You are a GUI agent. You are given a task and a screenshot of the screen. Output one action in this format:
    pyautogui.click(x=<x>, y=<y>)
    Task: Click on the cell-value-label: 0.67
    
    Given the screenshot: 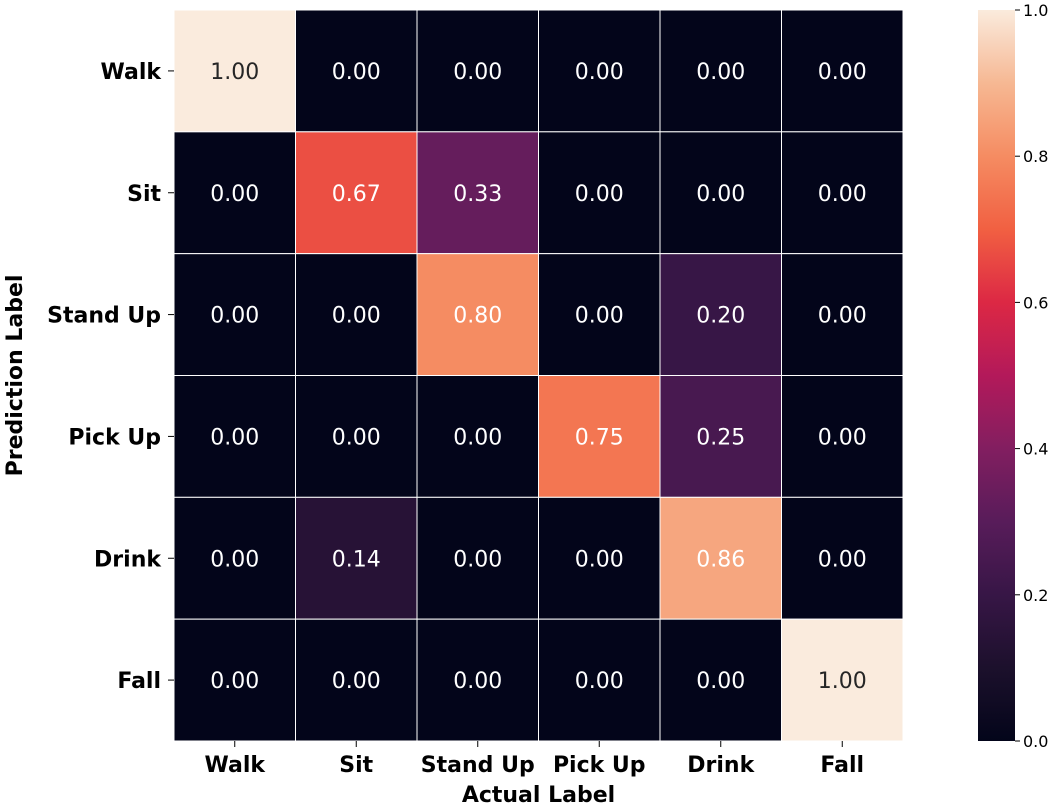 What is the action you would take?
    pyautogui.click(x=356, y=194)
    